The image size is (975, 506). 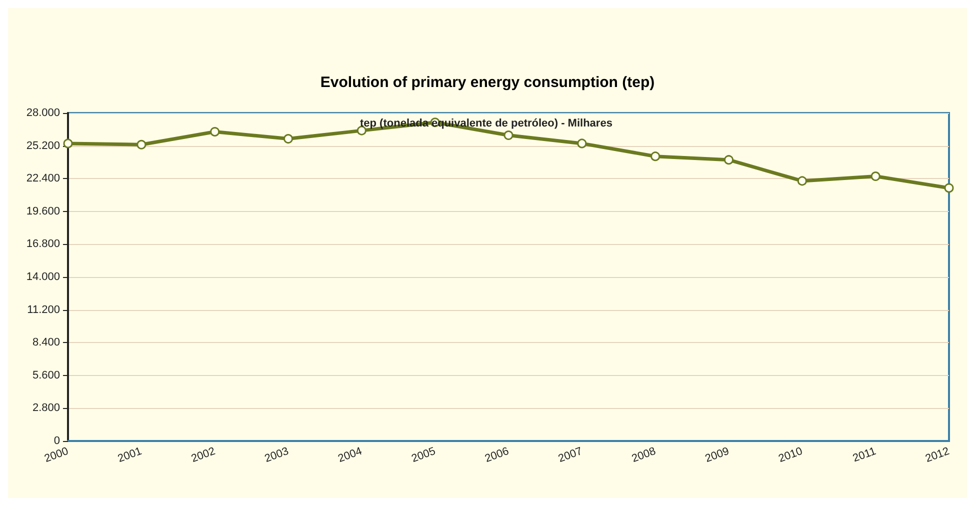 I want to click on x-tick-label: 2000, so click(x=56, y=455).